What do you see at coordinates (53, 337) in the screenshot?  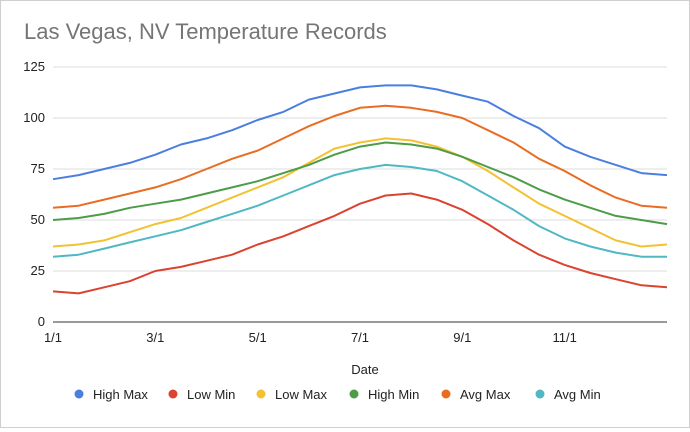 I see `x-tick-label: 1/1` at bounding box center [53, 337].